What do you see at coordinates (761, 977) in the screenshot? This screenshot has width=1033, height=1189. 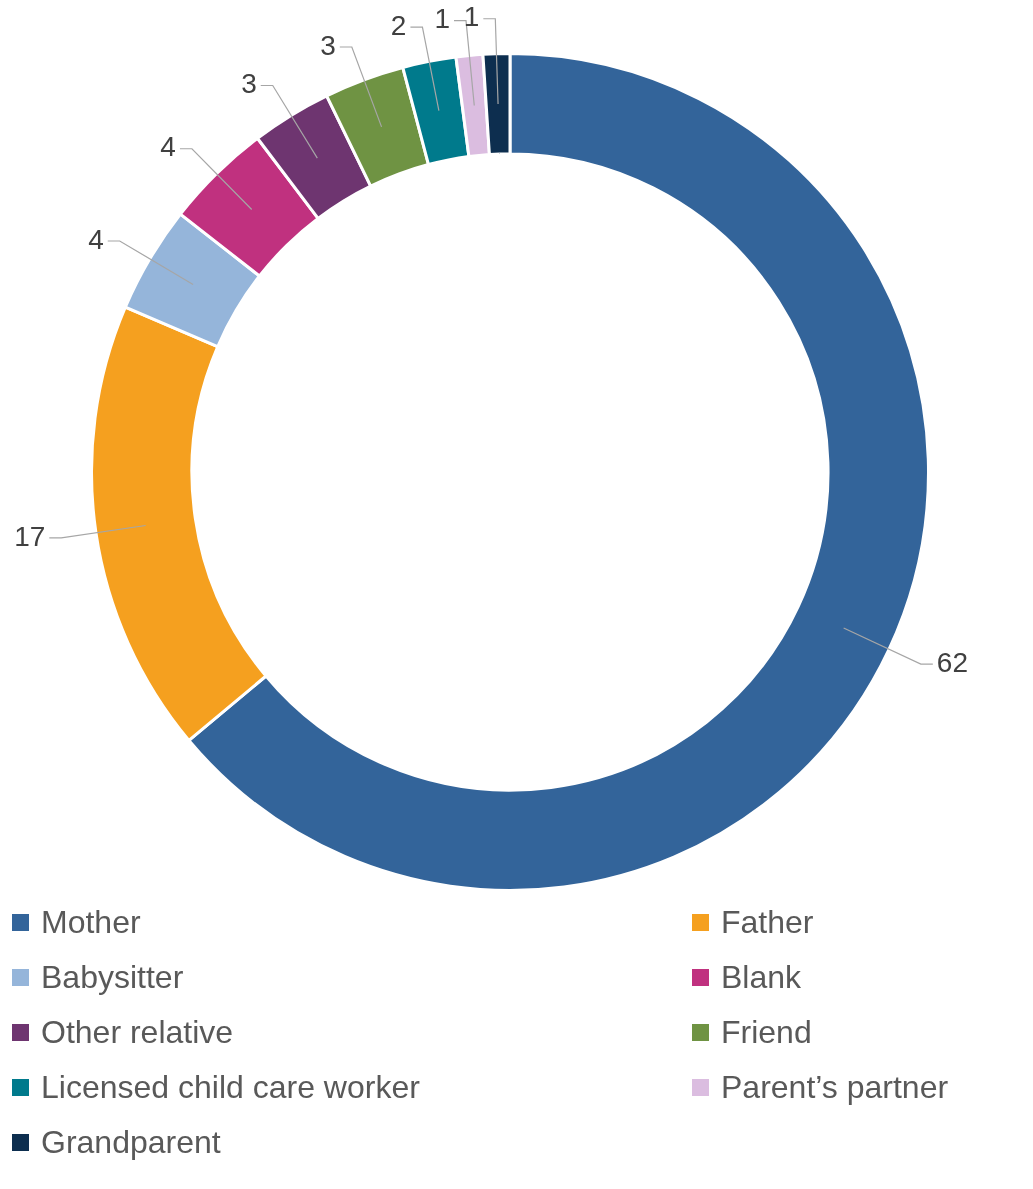 I see `legend-label: Blank` at bounding box center [761, 977].